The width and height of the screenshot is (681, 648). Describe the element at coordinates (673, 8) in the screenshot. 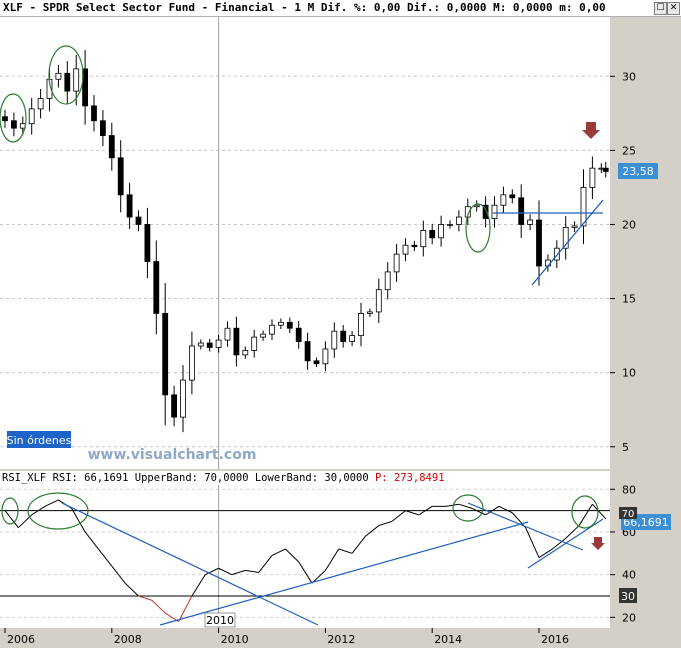

I see `close-window-icon: ✕` at that location.